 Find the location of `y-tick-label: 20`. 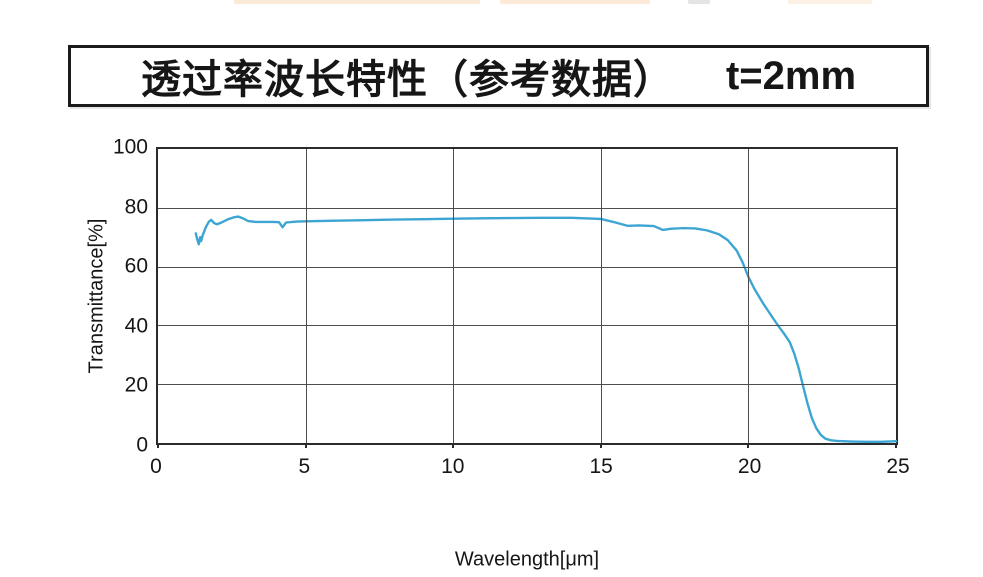

y-tick-label: 20 is located at coordinates (136, 385).